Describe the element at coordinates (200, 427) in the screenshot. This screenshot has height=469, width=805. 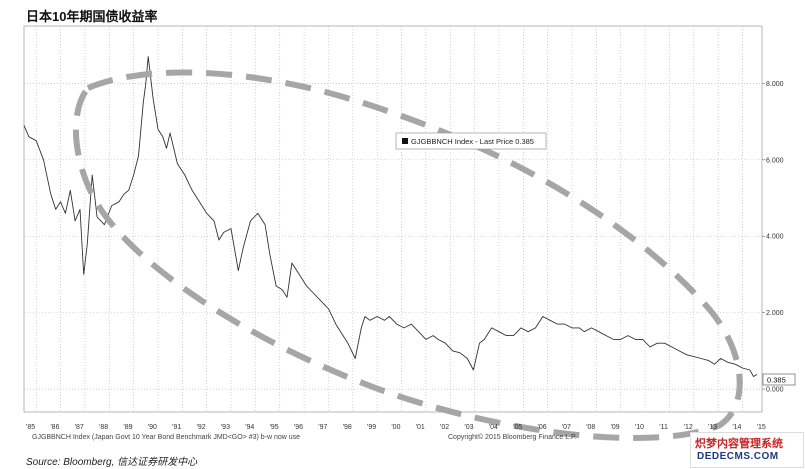
I see `x-tick-label: '92` at that location.